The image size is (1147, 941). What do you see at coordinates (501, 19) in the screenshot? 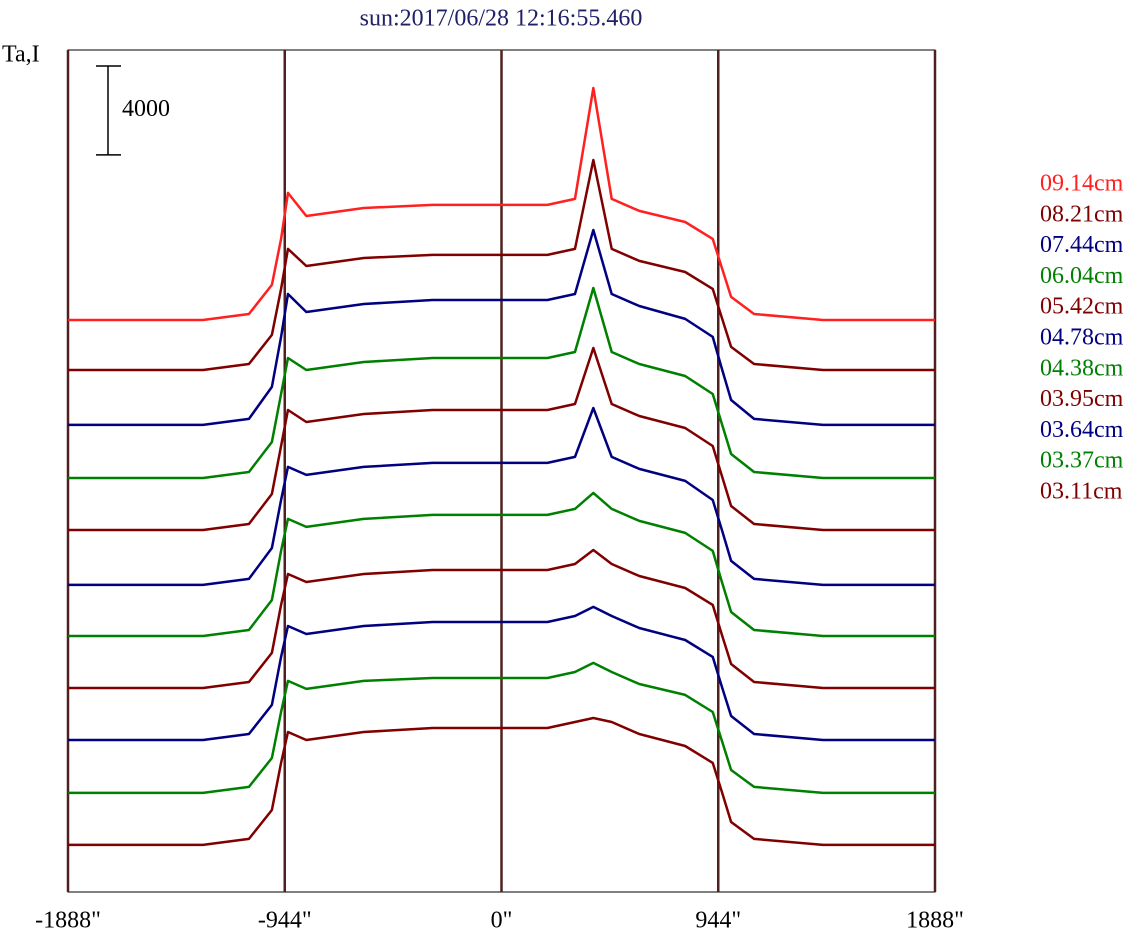
I see `chart-title: sun:2017/06/28 12:16:55.460` at bounding box center [501, 19].